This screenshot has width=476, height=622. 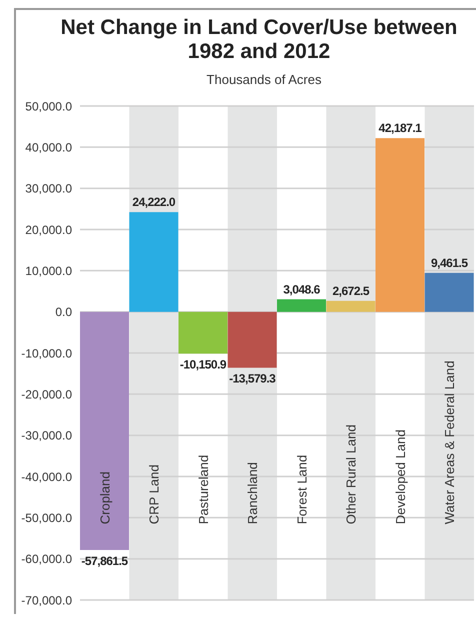 What do you see at coordinates (46, 600) in the screenshot?
I see `y-tick-label: -70,000.0` at bounding box center [46, 600].